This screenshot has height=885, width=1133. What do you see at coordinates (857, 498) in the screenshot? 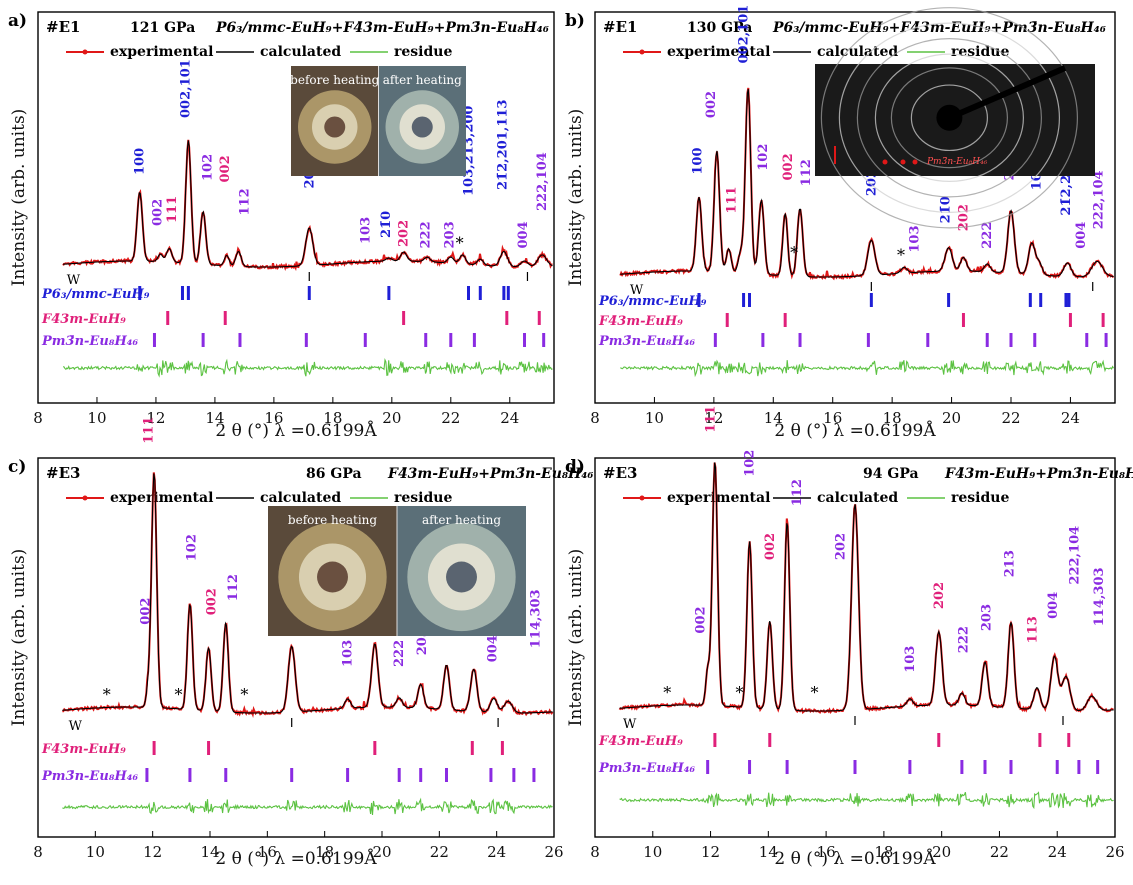
I see `legend-calculated-label: calculated` at bounding box center [857, 498].